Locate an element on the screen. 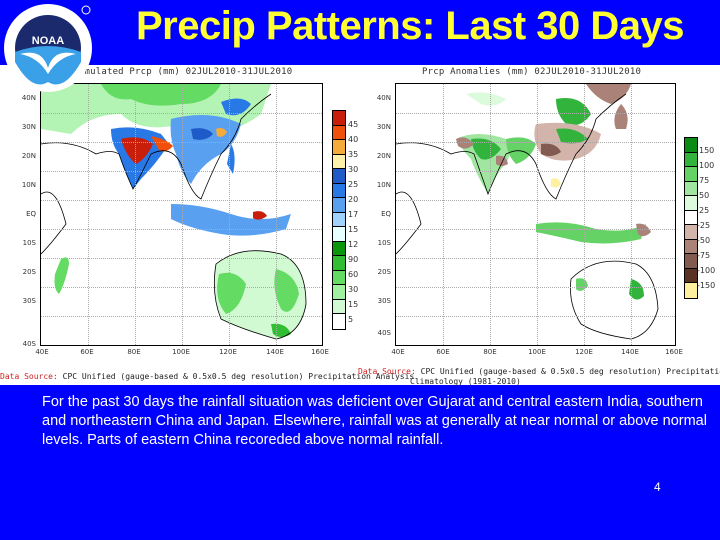 Image resolution: width=720 pixels, height=540 pixels. legend-label: 75 is located at coordinates (704, 180).